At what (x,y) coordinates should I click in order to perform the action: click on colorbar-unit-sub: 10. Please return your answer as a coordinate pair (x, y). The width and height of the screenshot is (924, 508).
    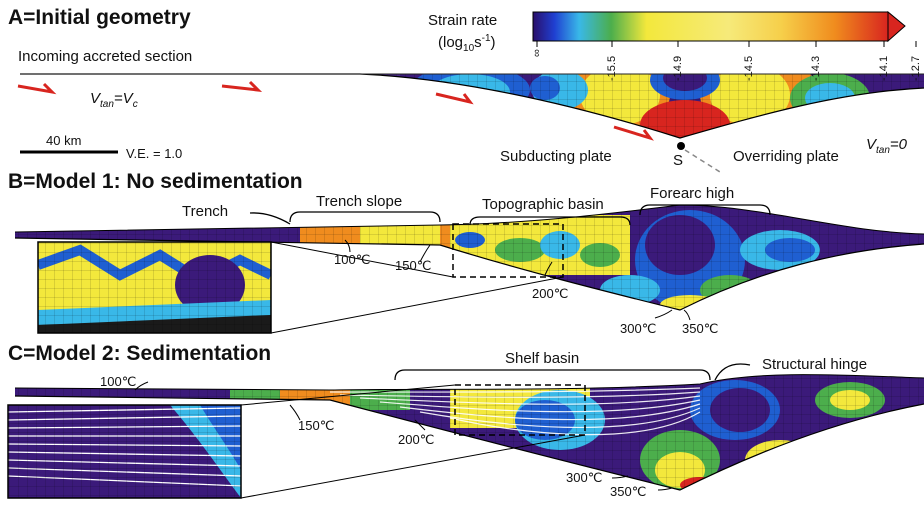
    Looking at the image, I should click on (469, 48).